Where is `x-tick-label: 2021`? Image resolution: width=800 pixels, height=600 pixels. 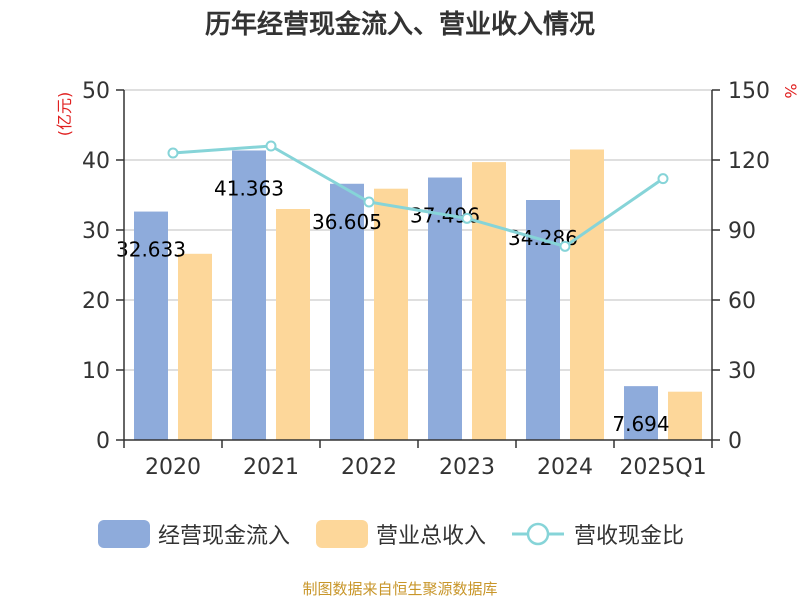 x-tick-label: 2021 is located at coordinates (271, 467).